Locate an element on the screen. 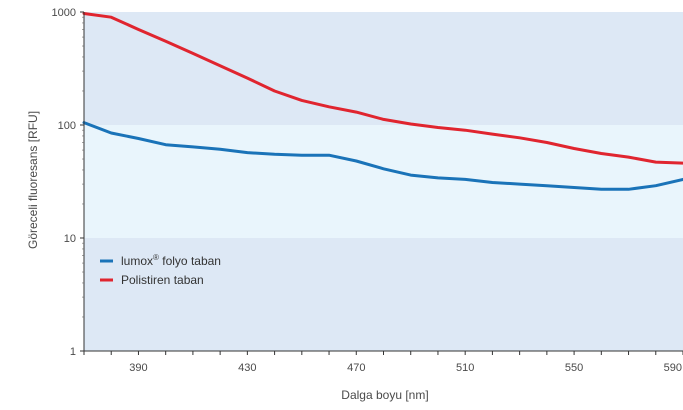 The width and height of the screenshot is (683, 410). legend-label-lumox-sup: ® is located at coordinates (156, 257).